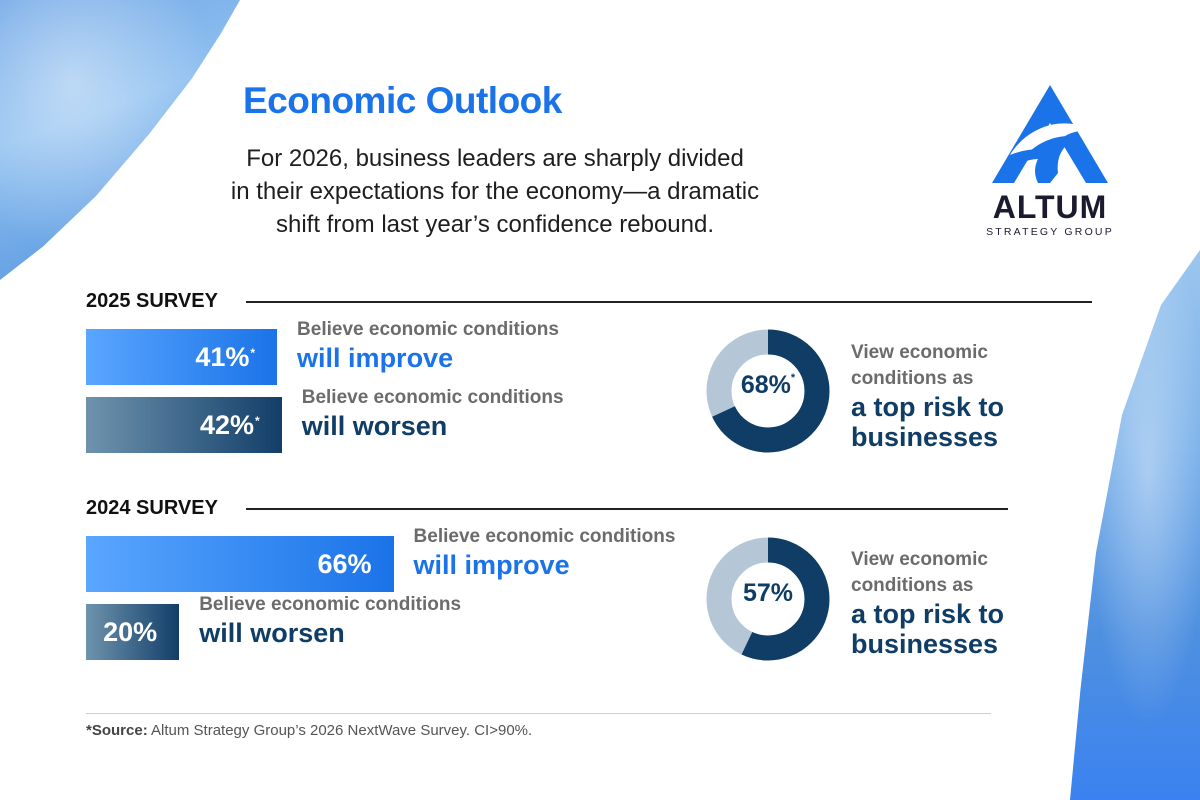 The width and height of the screenshot is (1200, 800). What do you see at coordinates (1093, 178) in the screenshot?
I see `registered-mark: ®` at bounding box center [1093, 178].